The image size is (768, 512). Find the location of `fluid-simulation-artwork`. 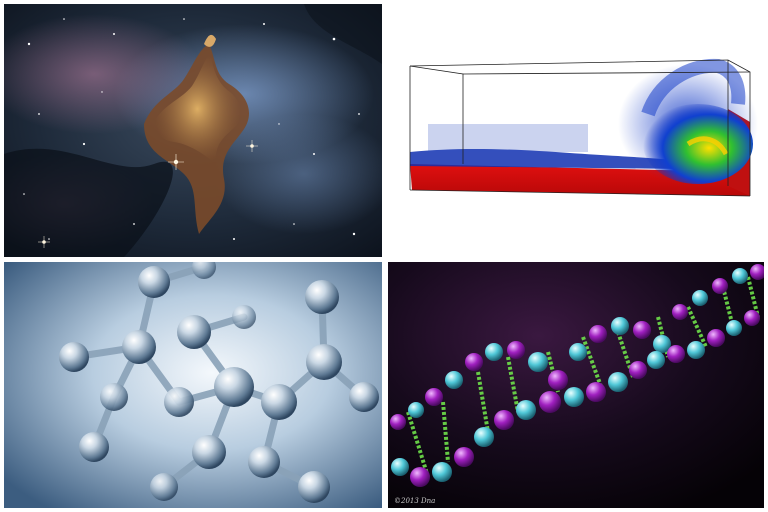

fluid-simulation-artwork is located at coordinates (583, 127).